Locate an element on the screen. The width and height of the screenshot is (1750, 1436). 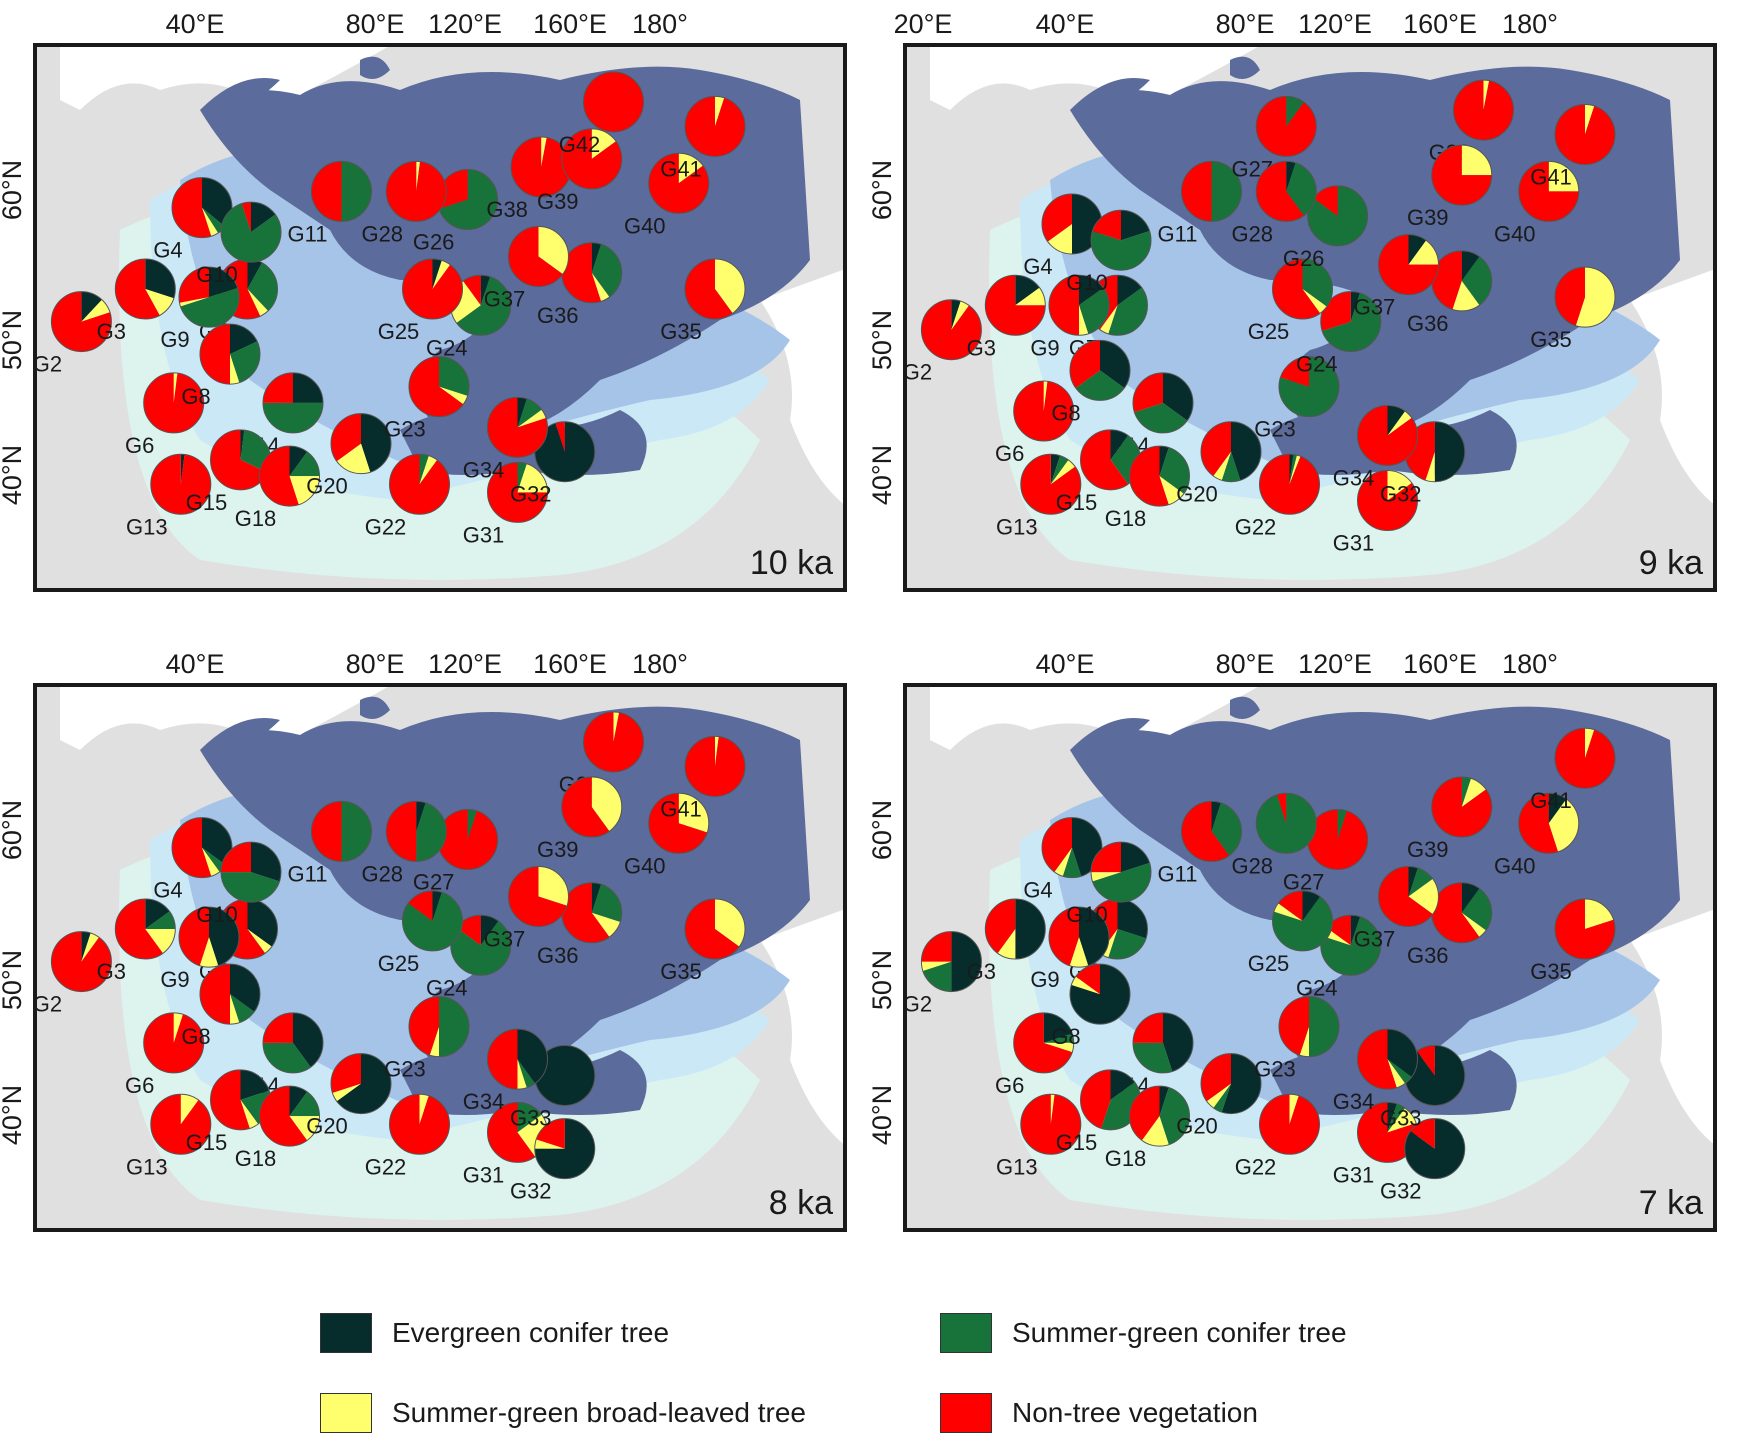
site-label: G18 is located at coordinates (256, 1158).